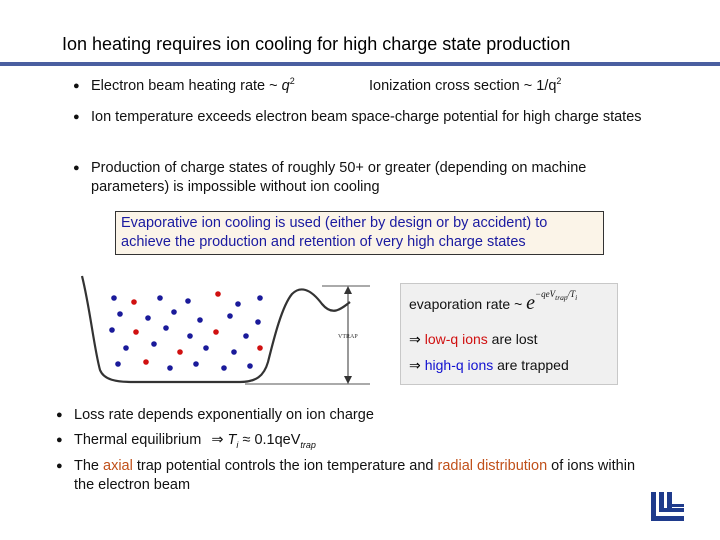  Describe the element at coordinates (178, 86) in the screenshot. I see `heating-rate-label: Electron beam heating rate` at that location.